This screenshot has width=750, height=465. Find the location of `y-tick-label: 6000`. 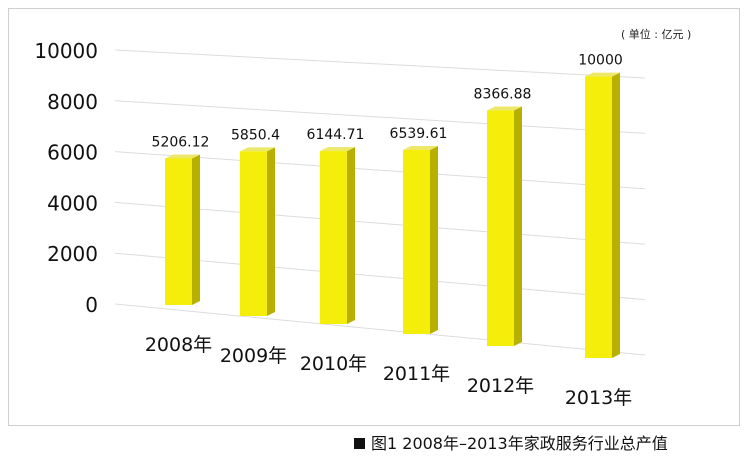

y-tick-label: 6000 is located at coordinates (72, 153).